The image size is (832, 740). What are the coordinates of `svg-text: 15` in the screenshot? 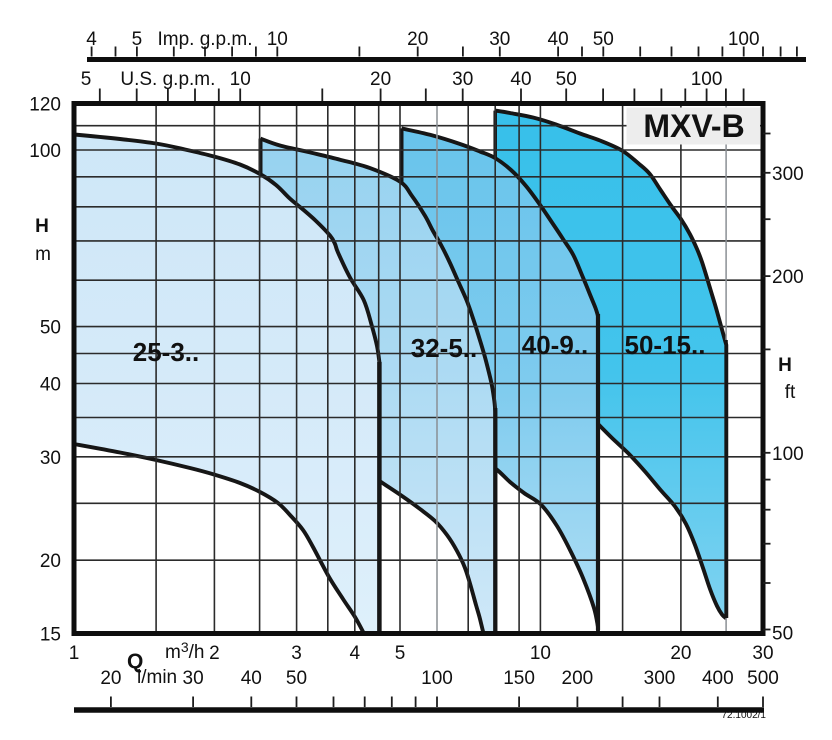 It's located at (50, 635).